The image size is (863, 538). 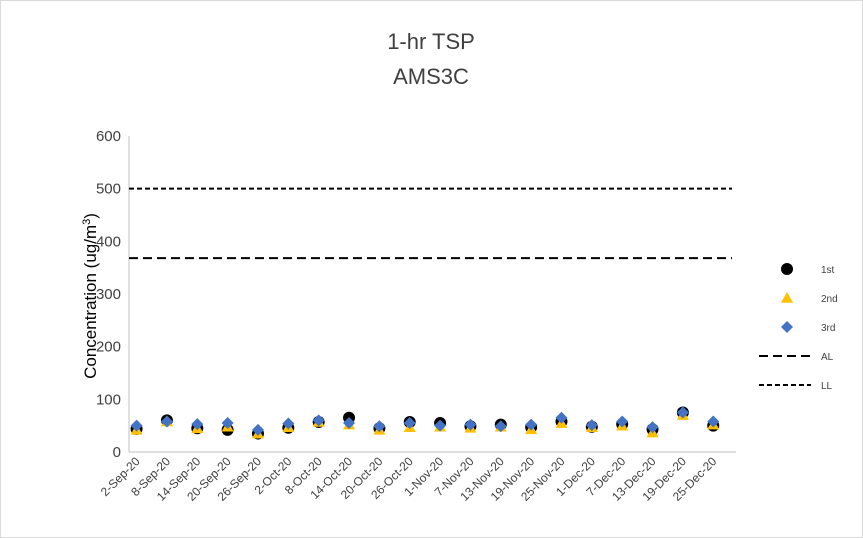 I want to click on legend-marker-2nd, so click(x=787, y=297).